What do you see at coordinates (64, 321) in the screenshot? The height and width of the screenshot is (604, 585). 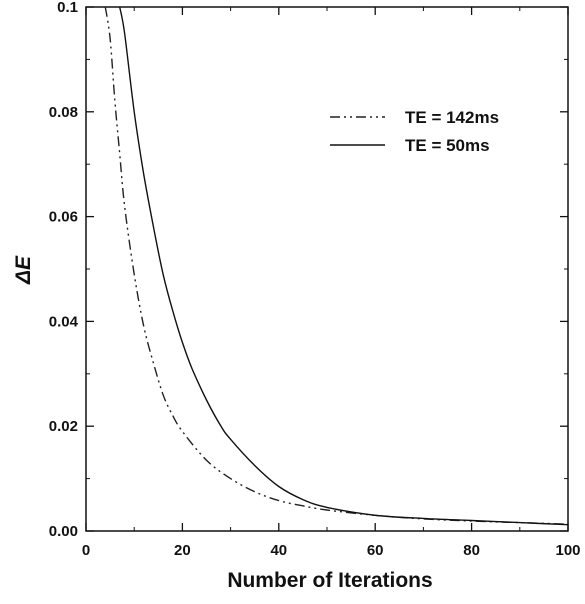 I see `y-tick-label: 0.04` at bounding box center [64, 321].